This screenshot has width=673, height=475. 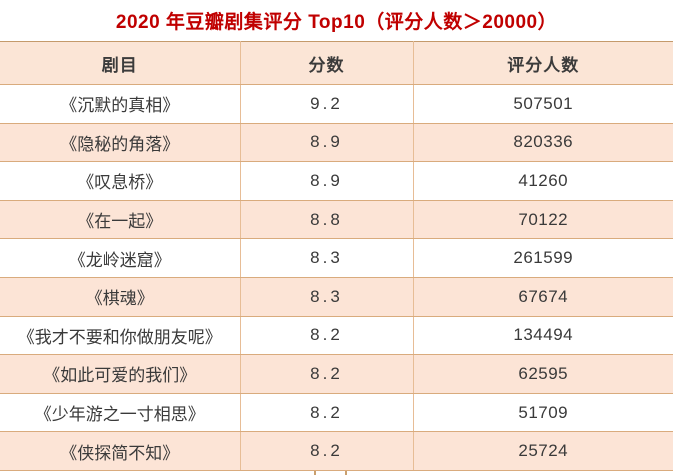 What do you see at coordinates (120, 451) in the screenshot?
I see `show-title-cell: 《侠探简不知》` at bounding box center [120, 451].